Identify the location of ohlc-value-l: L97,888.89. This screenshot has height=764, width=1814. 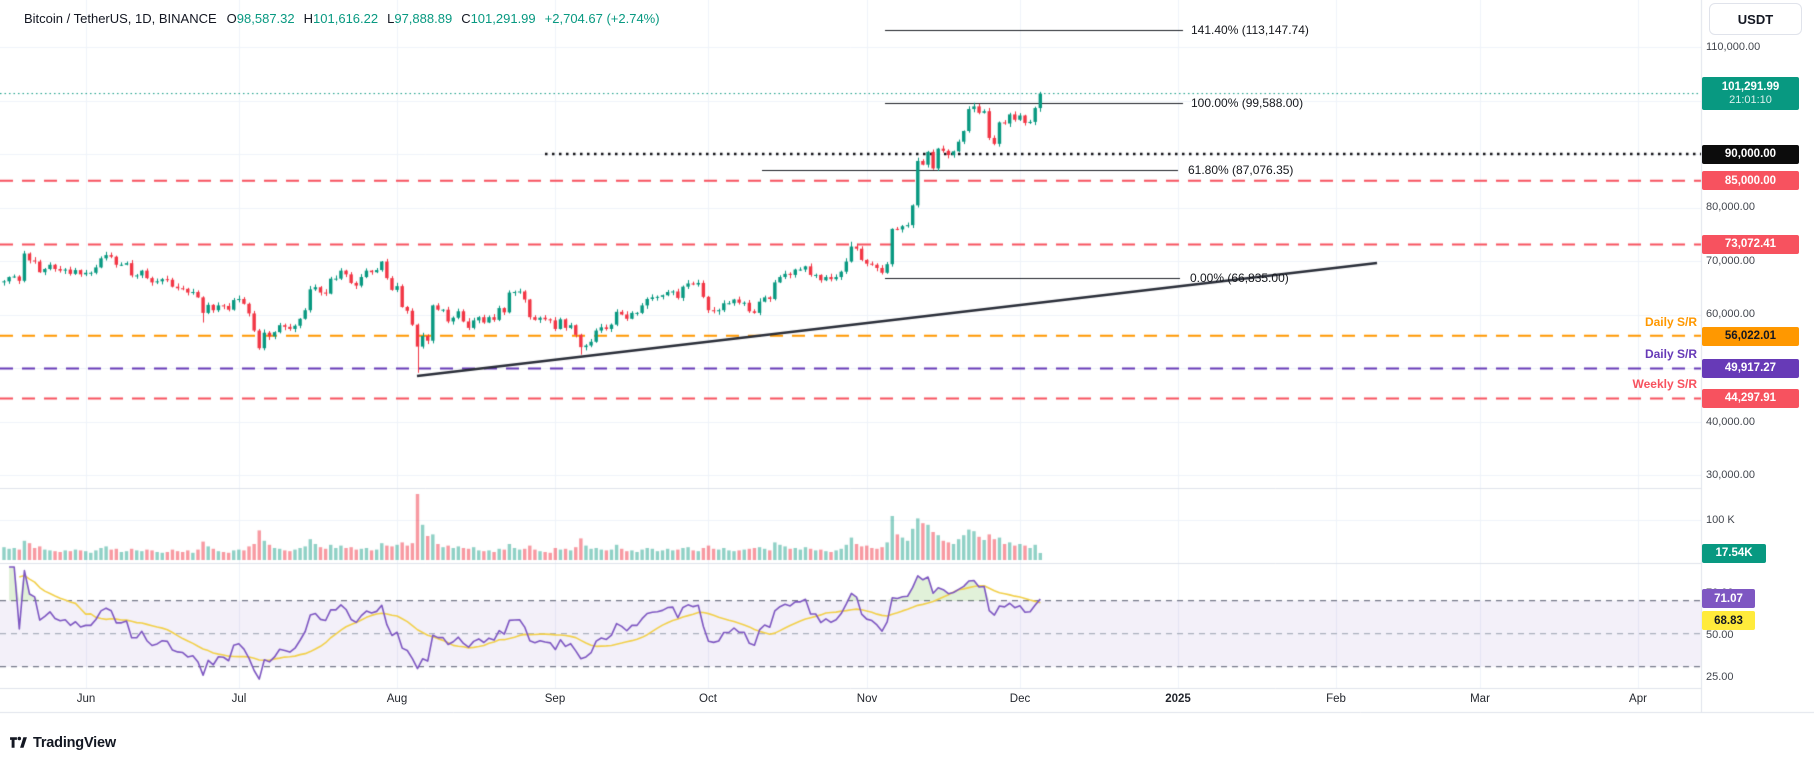
(420, 18).